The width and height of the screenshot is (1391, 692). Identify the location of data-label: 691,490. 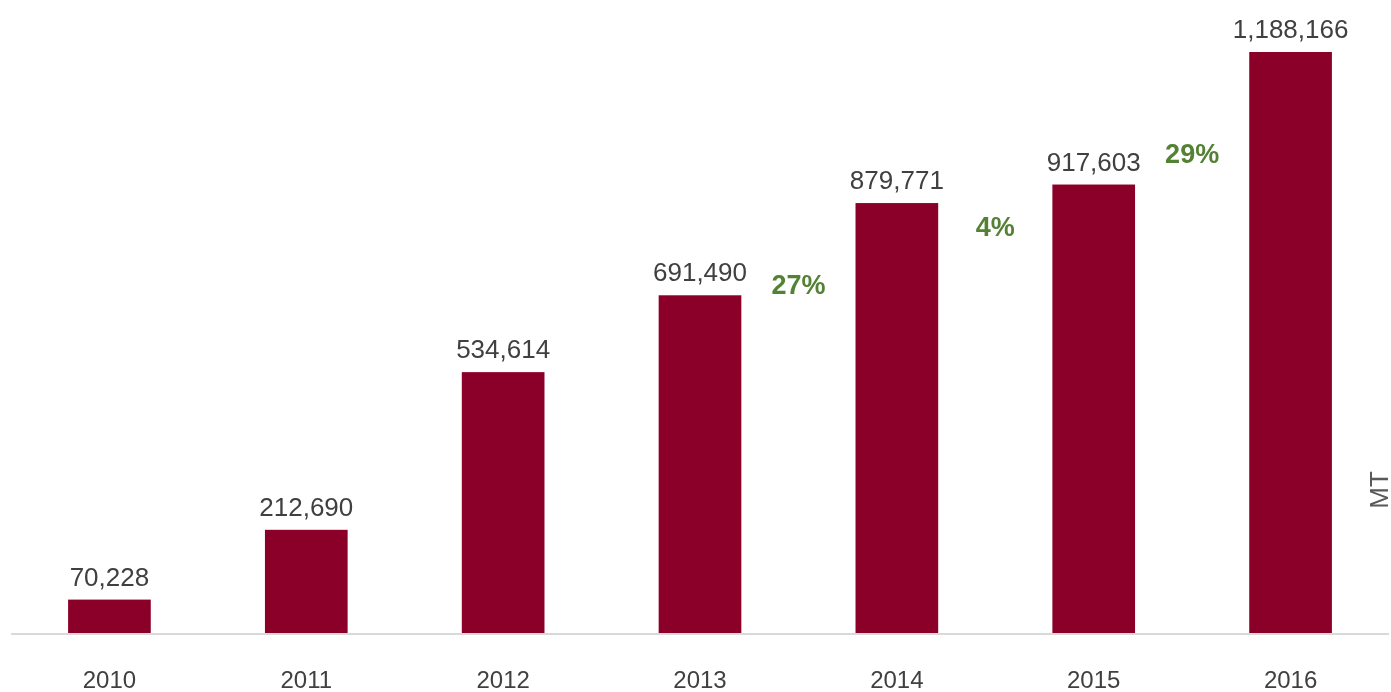
(700, 272).